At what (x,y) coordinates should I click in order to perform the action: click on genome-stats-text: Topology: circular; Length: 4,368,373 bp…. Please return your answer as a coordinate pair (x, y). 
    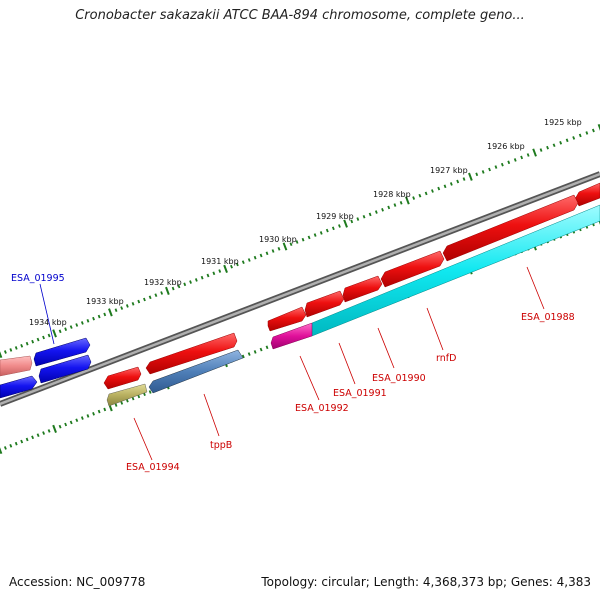
    Looking at the image, I should click on (426, 582).